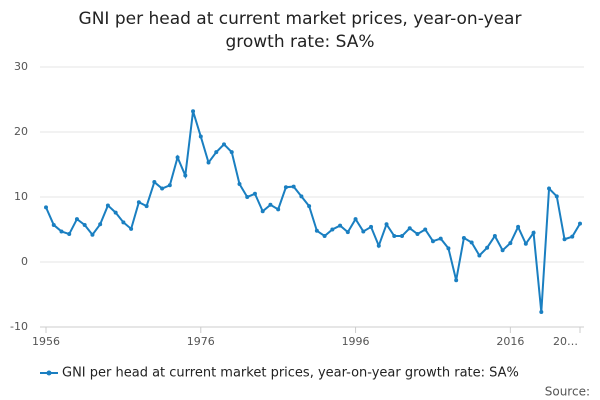 This screenshot has width=600, height=400. Describe the element at coordinates (21, 66) in the screenshot. I see `y-tick-label: 30` at that location.